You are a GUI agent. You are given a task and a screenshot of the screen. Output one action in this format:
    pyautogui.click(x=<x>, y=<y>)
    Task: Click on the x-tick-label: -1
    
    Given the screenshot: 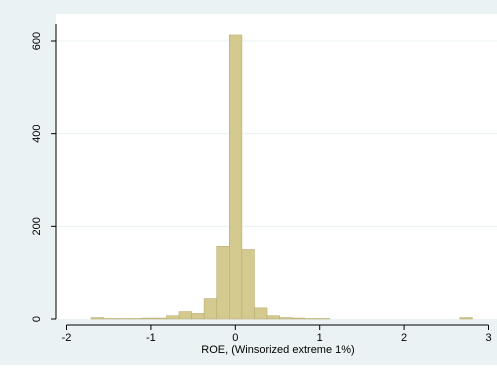 What is the action you would take?
    pyautogui.click(x=151, y=338)
    